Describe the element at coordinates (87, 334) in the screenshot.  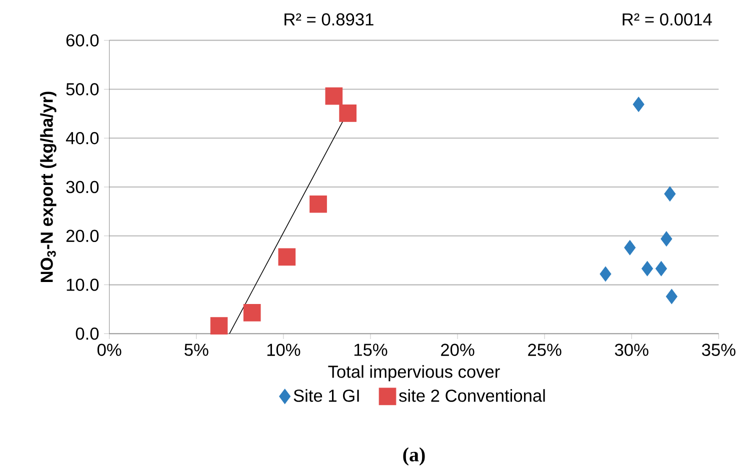
I see `y-tick-label: 0.0` at that location.